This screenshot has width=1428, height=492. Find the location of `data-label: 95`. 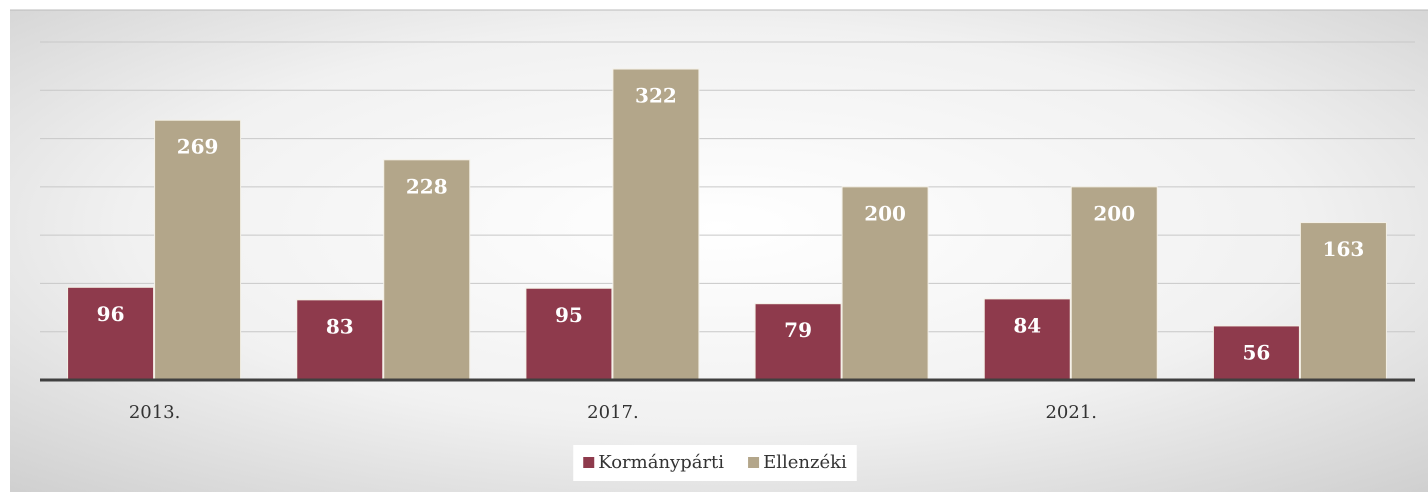

data-label: 95 is located at coordinates (569, 315).